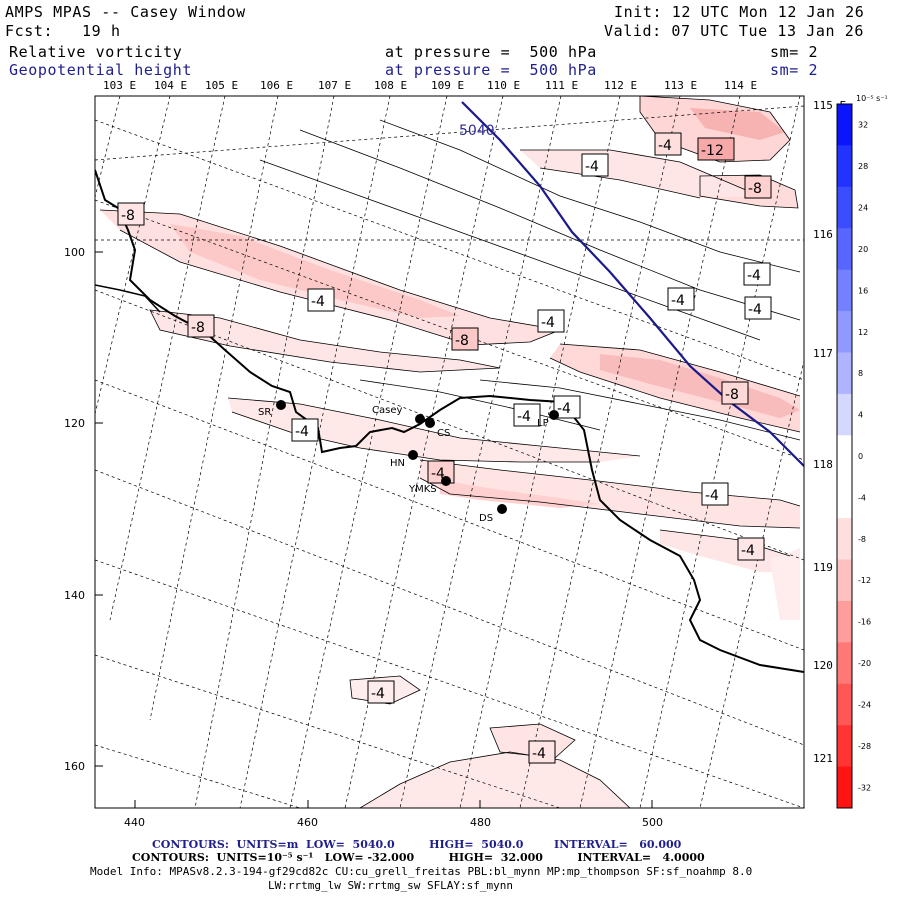 This screenshot has width=900, height=900. What do you see at coordinates (408, 462) in the screenshot?
I see `stations: SR Casey CS LP HN YMKS DS` at bounding box center [408, 462].